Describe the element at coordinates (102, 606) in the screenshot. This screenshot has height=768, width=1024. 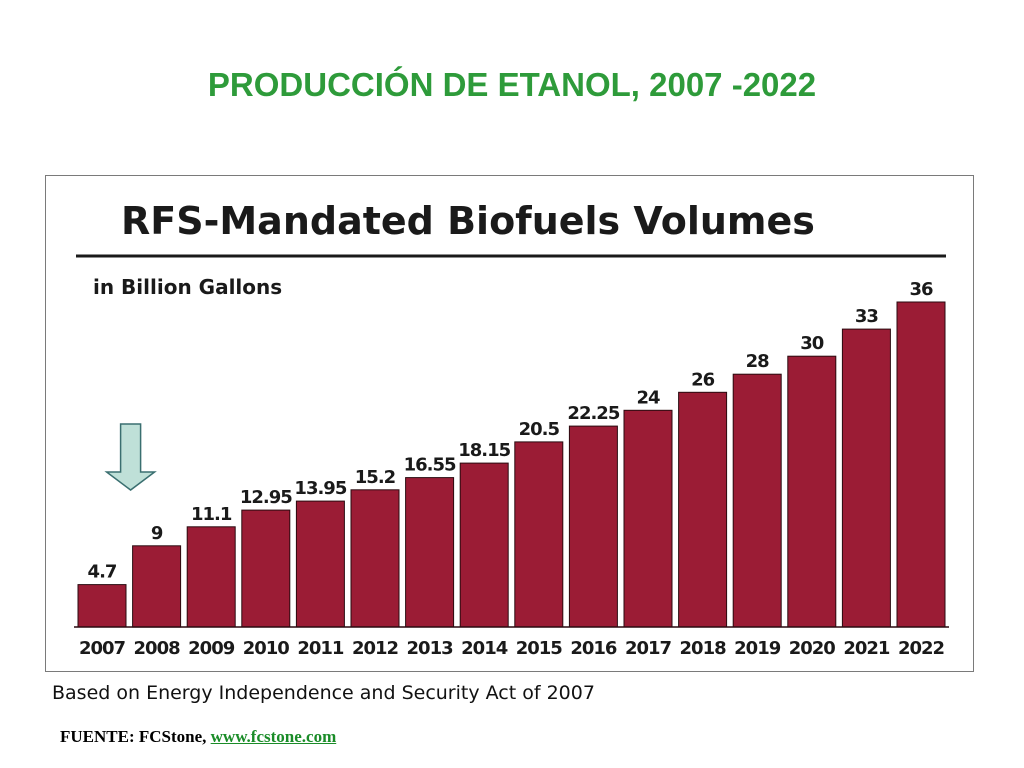
I see `bar-2007` at that location.